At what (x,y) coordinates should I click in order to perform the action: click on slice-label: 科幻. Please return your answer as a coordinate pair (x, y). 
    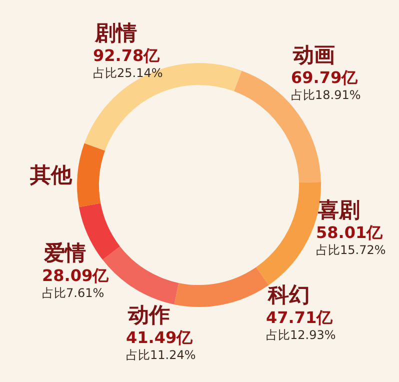
    Looking at the image, I should click on (288, 295).